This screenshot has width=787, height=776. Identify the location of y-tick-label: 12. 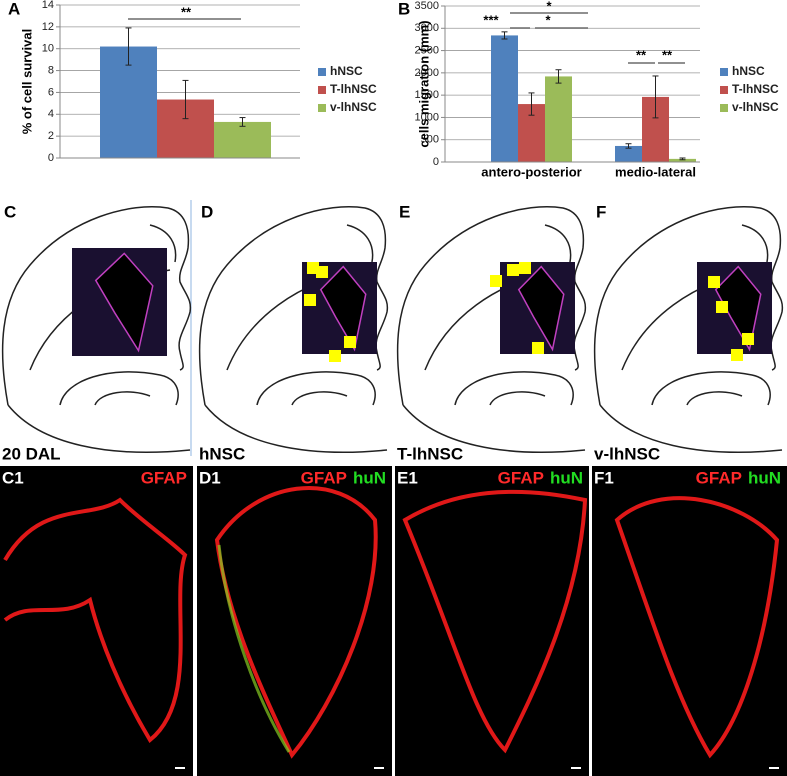
(48, 27).